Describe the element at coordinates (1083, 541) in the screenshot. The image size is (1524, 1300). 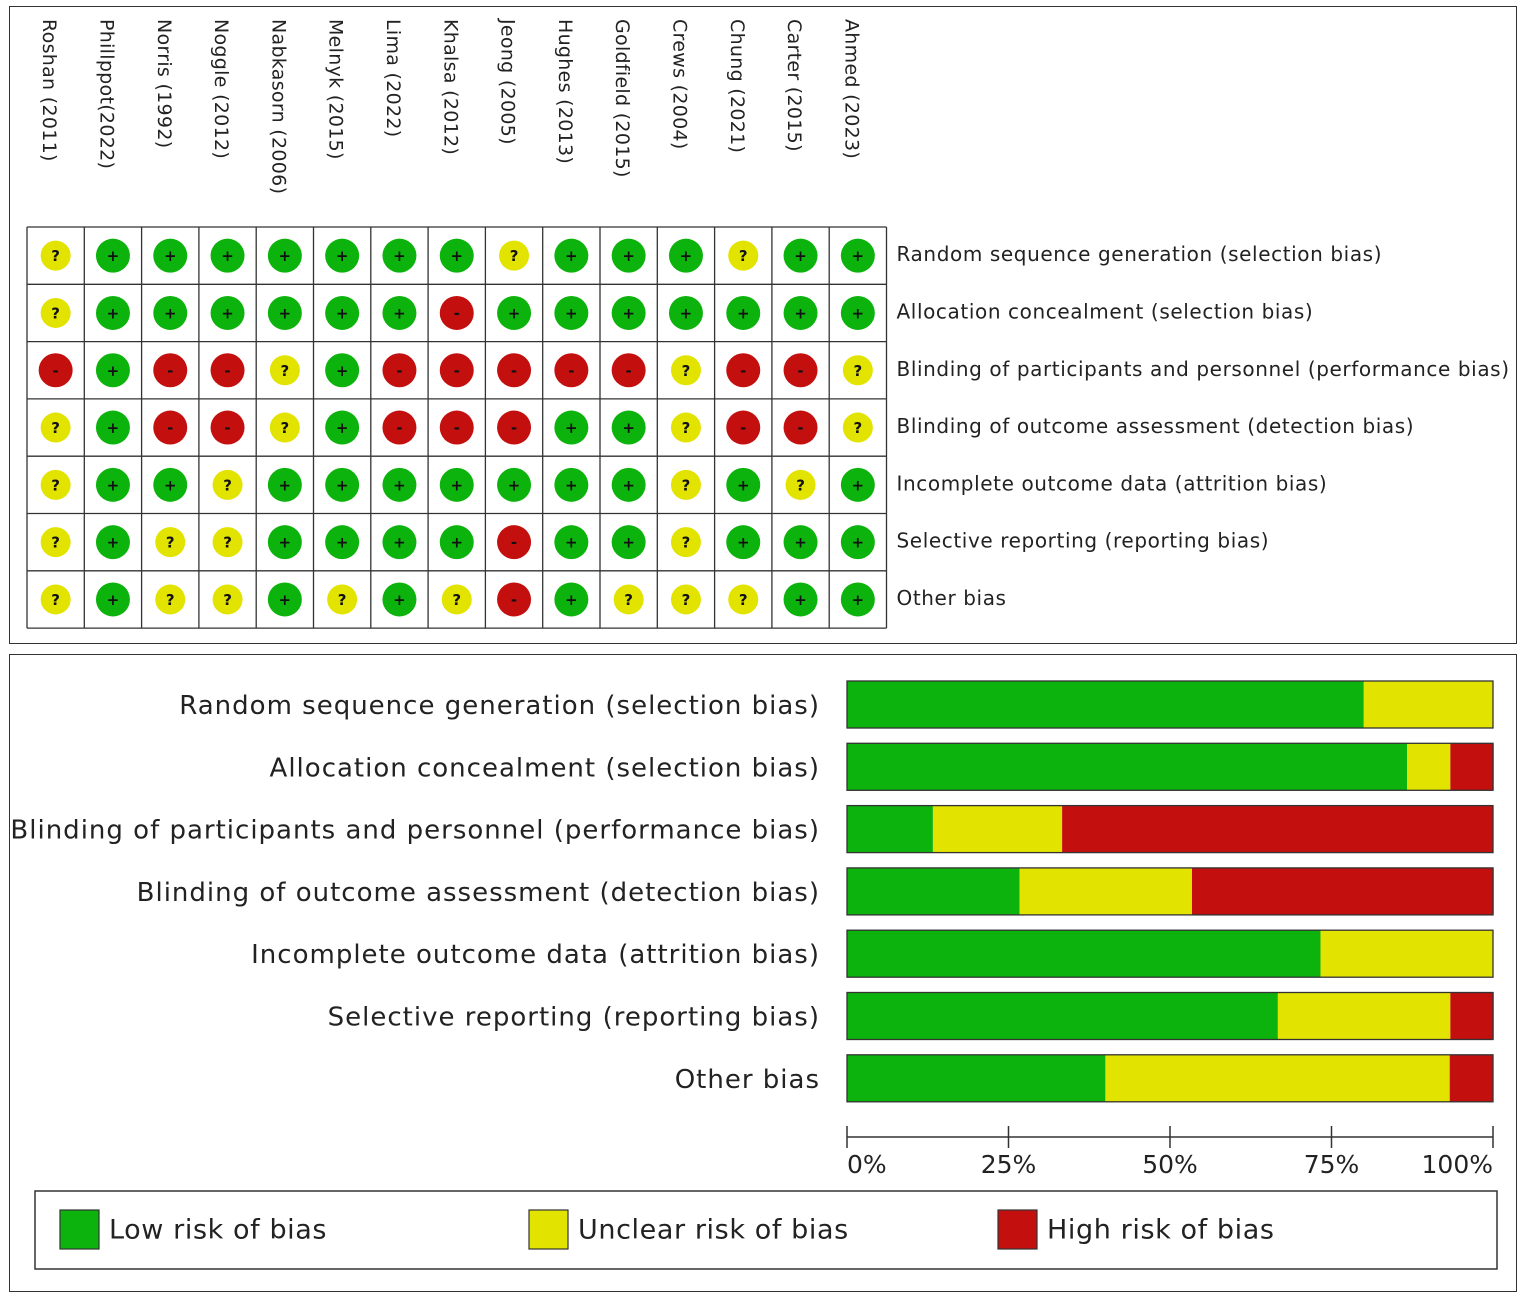
I see `domain-label: Selective reporting (reporting bias)` at that location.